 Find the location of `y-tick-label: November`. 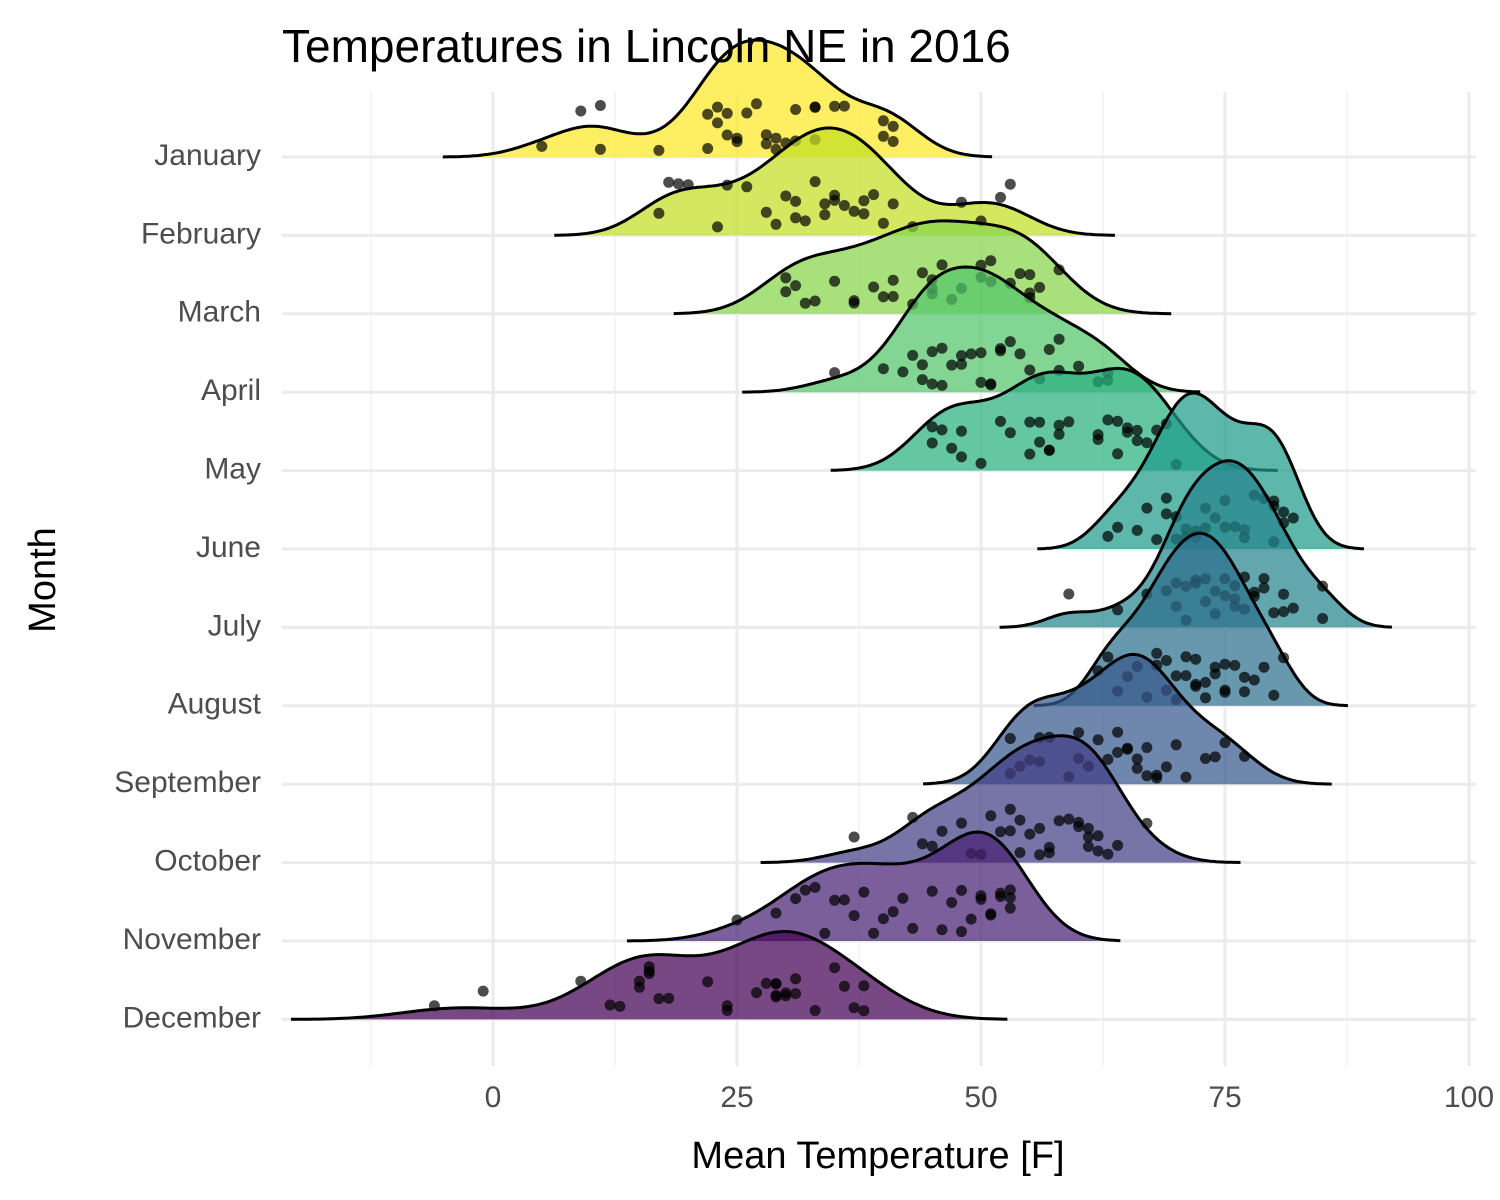

y-tick-label: November is located at coordinates (192, 939).